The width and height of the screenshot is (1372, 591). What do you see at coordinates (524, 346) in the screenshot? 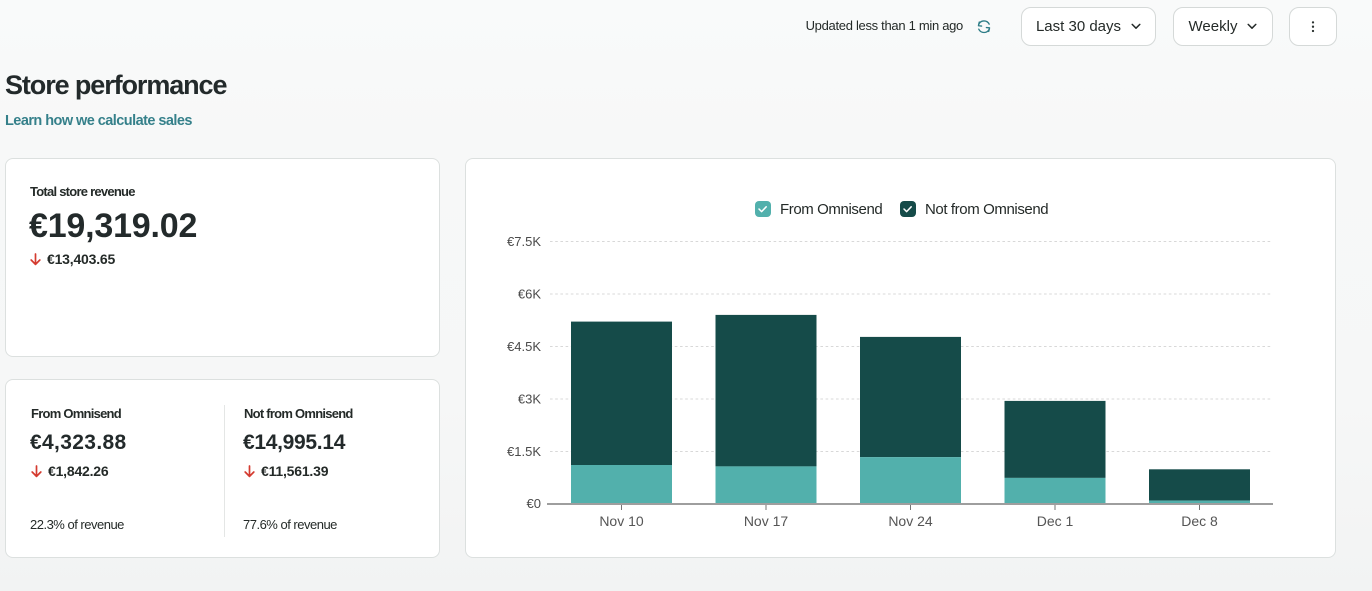
I see `svg-text: €4.5K` at bounding box center [524, 346].